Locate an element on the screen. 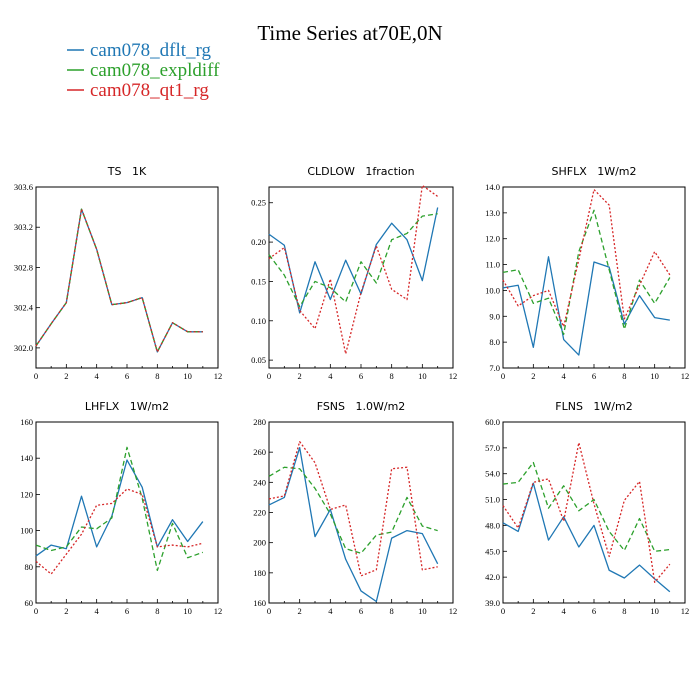  y-tick-label: 302.8 is located at coordinates (23, 267).